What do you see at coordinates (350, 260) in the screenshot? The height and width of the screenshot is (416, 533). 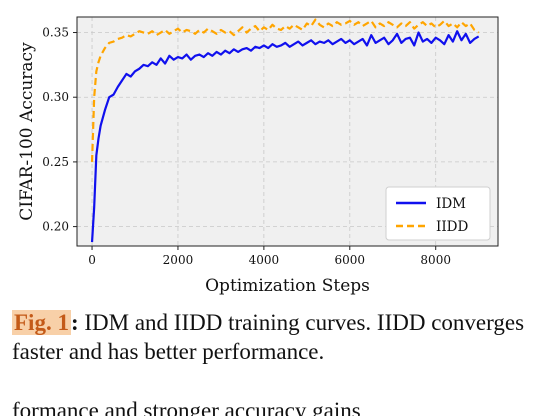 I see `x-tick-label: 6000` at bounding box center [350, 260].